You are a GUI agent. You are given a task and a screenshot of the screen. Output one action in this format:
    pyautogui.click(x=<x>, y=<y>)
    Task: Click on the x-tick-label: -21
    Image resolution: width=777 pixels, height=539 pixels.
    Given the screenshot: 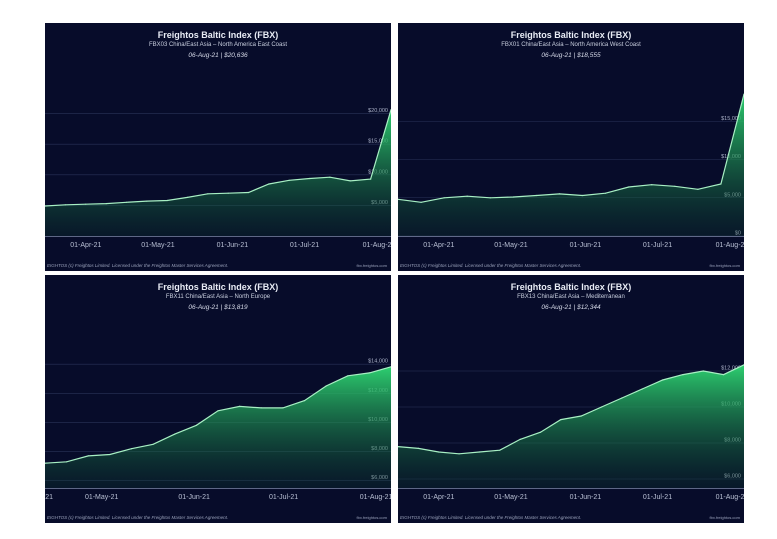 What is the action you would take?
    pyautogui.click(x=49, y=497)
    